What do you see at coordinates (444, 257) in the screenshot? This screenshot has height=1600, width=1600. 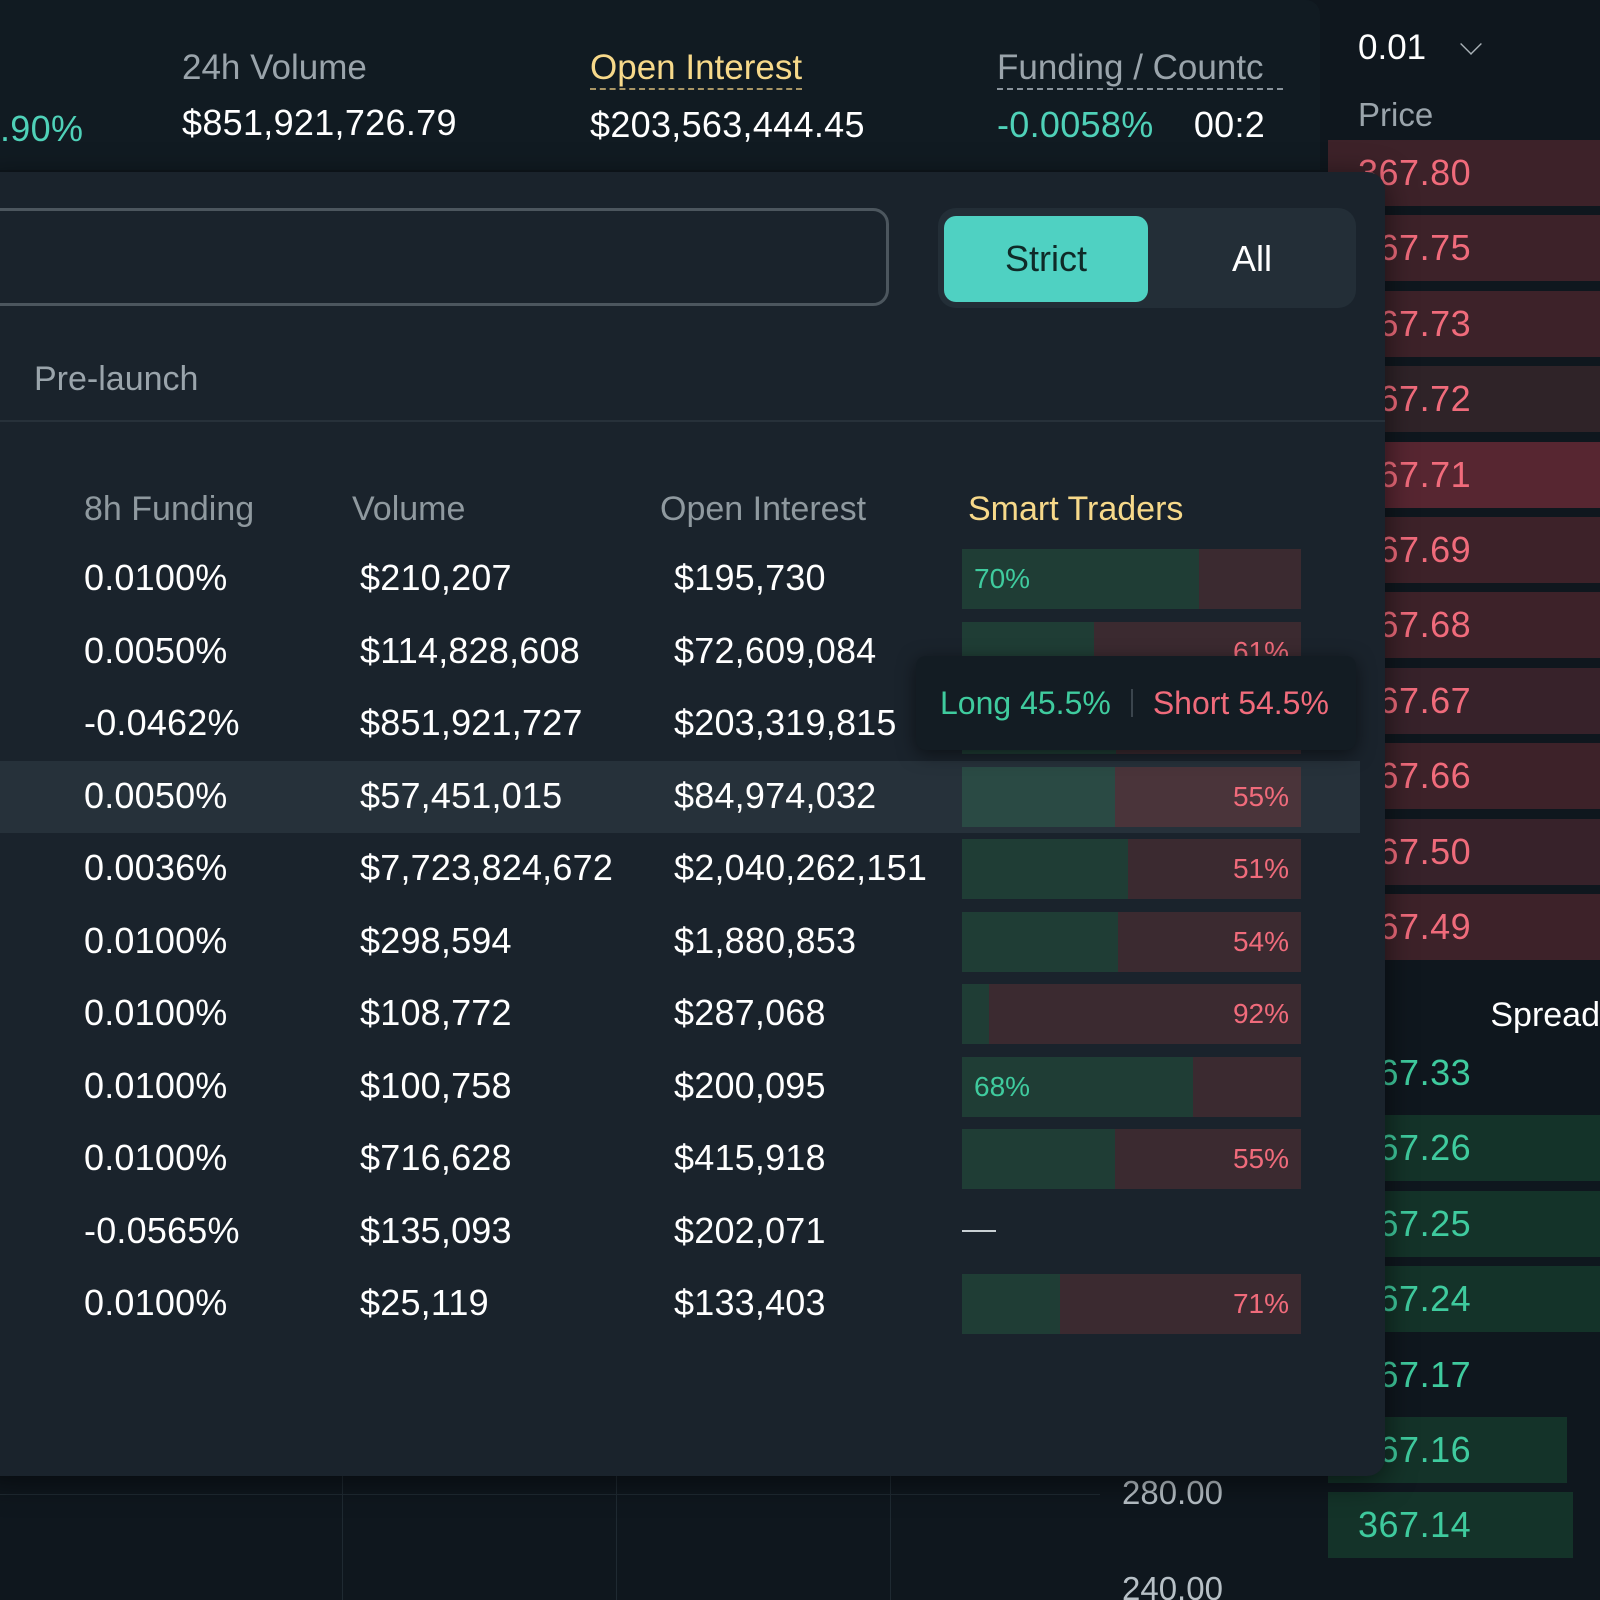 I see `search-input` at bounding box center [444, 257].